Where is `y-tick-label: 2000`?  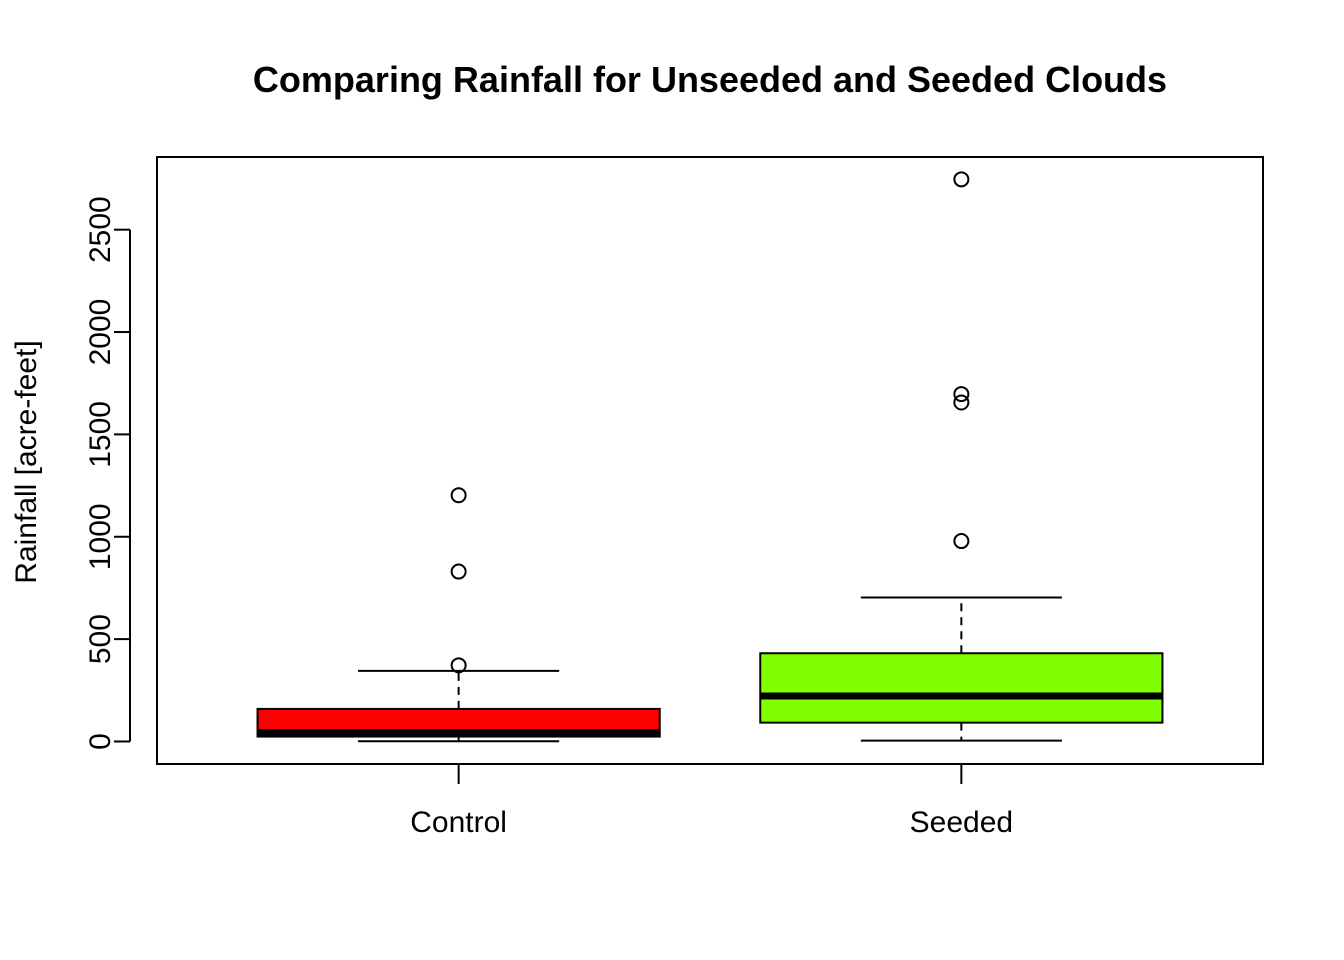
y-tick-label: 2000 is located at coordinates (100, 332).